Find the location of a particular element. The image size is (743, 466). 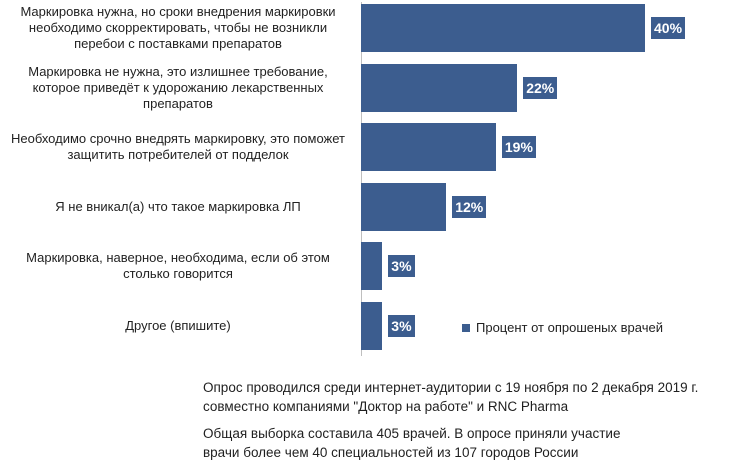

data-label: 12% is located at coordinates (469, 206).